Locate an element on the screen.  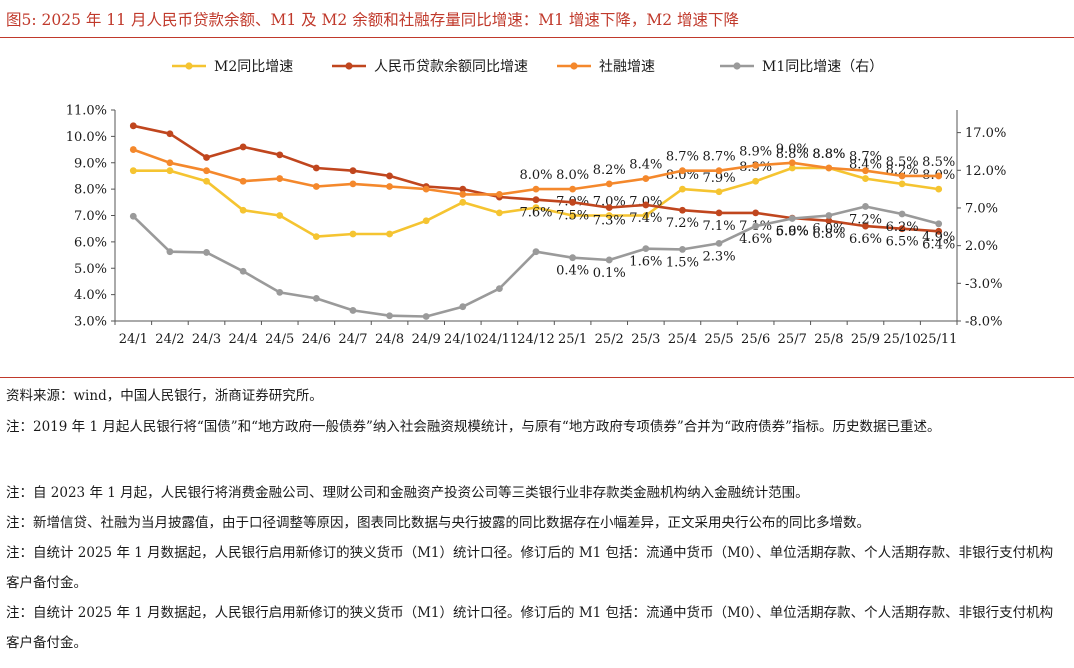
data-label-2: 8.5% is located at coordinates (902, 162).